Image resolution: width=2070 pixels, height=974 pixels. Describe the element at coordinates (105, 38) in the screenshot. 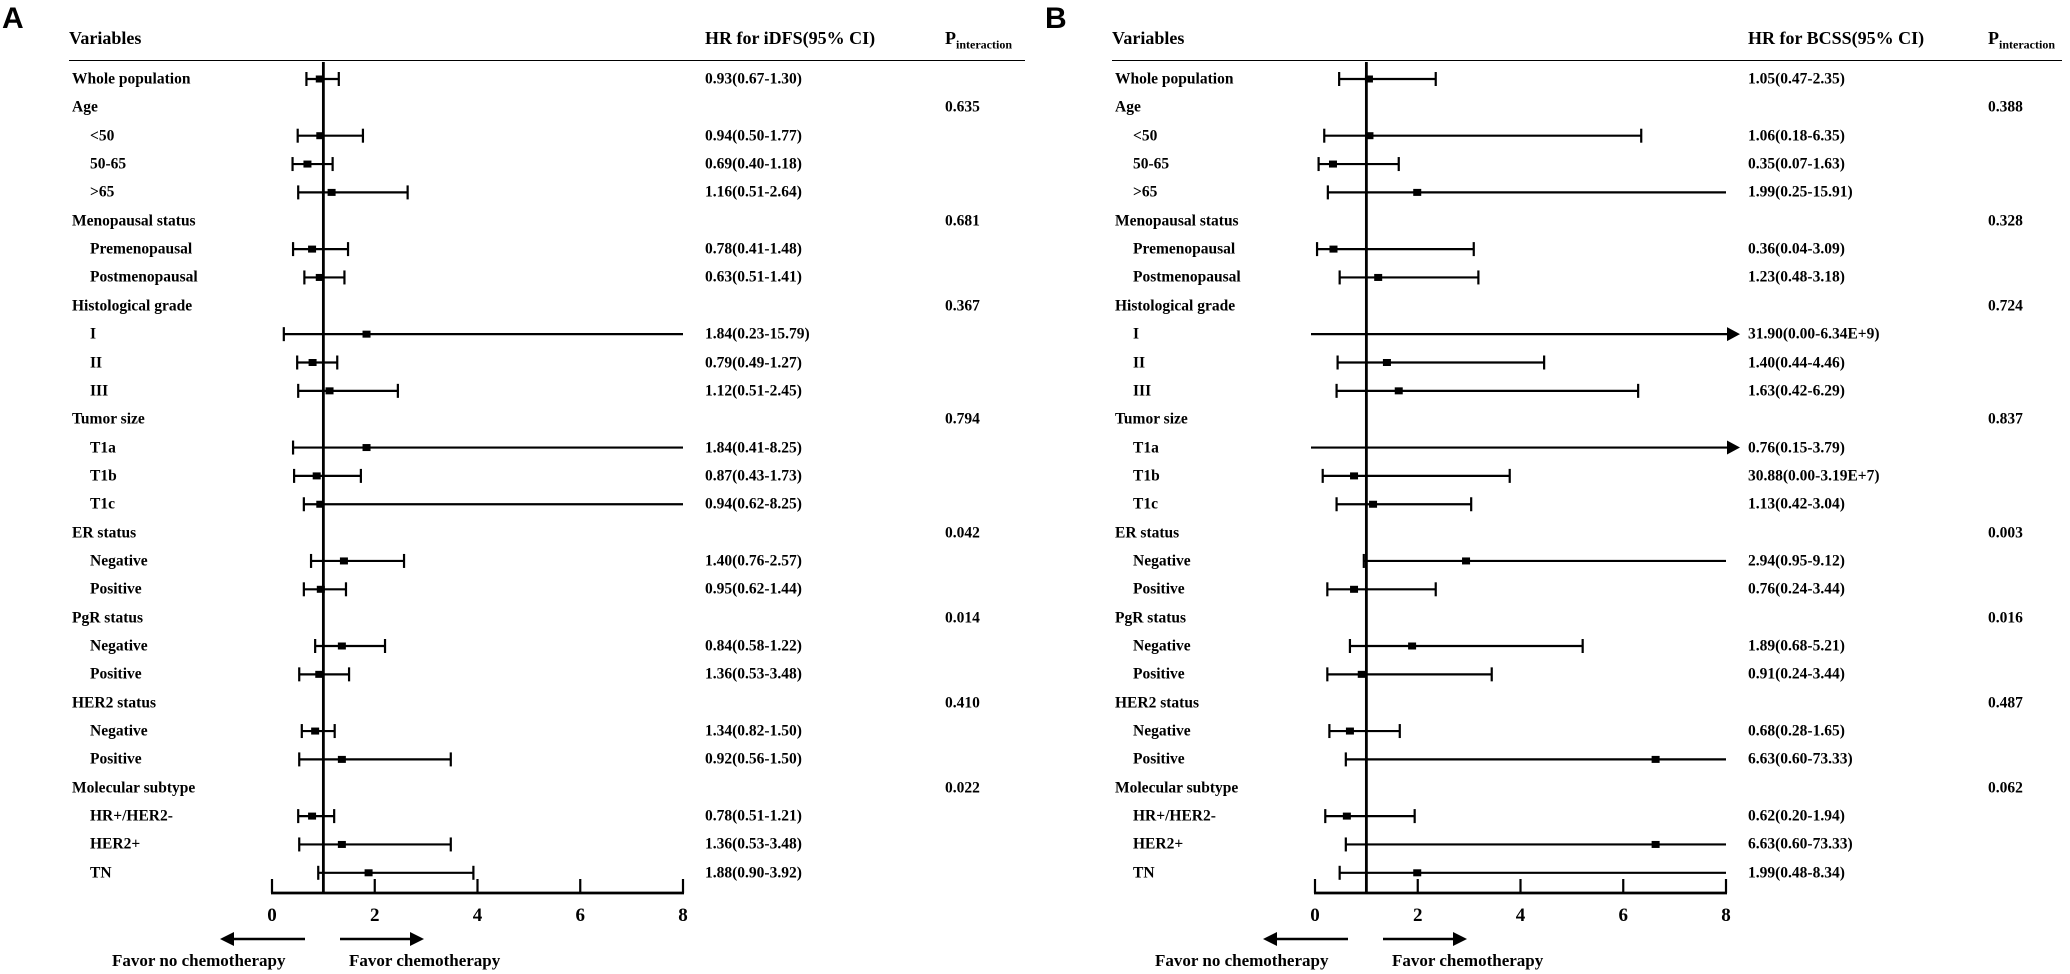

I see `variables-header: Variables` at that location.